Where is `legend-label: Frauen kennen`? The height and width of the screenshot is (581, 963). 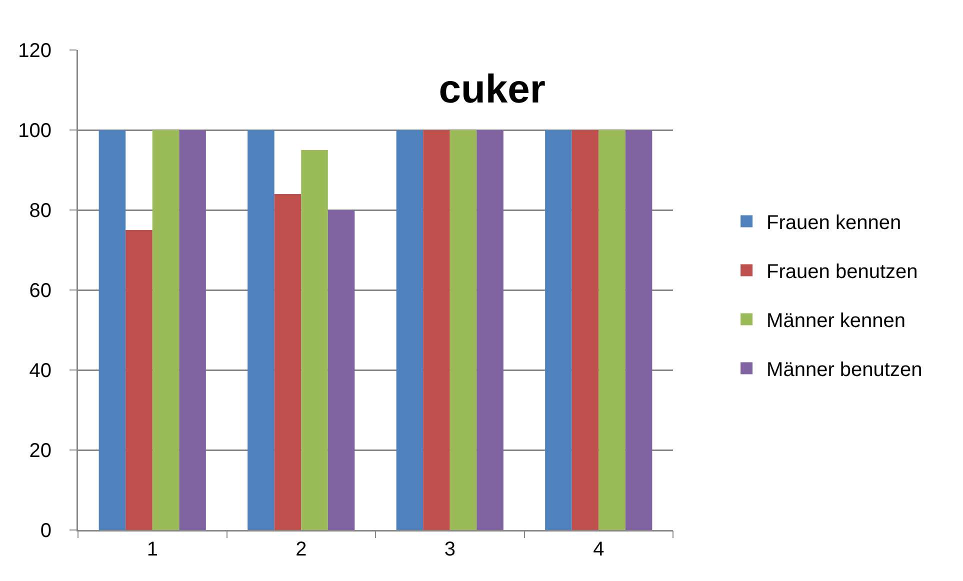
legend-label: Frauen kennen is located at coordinates (834, 223).